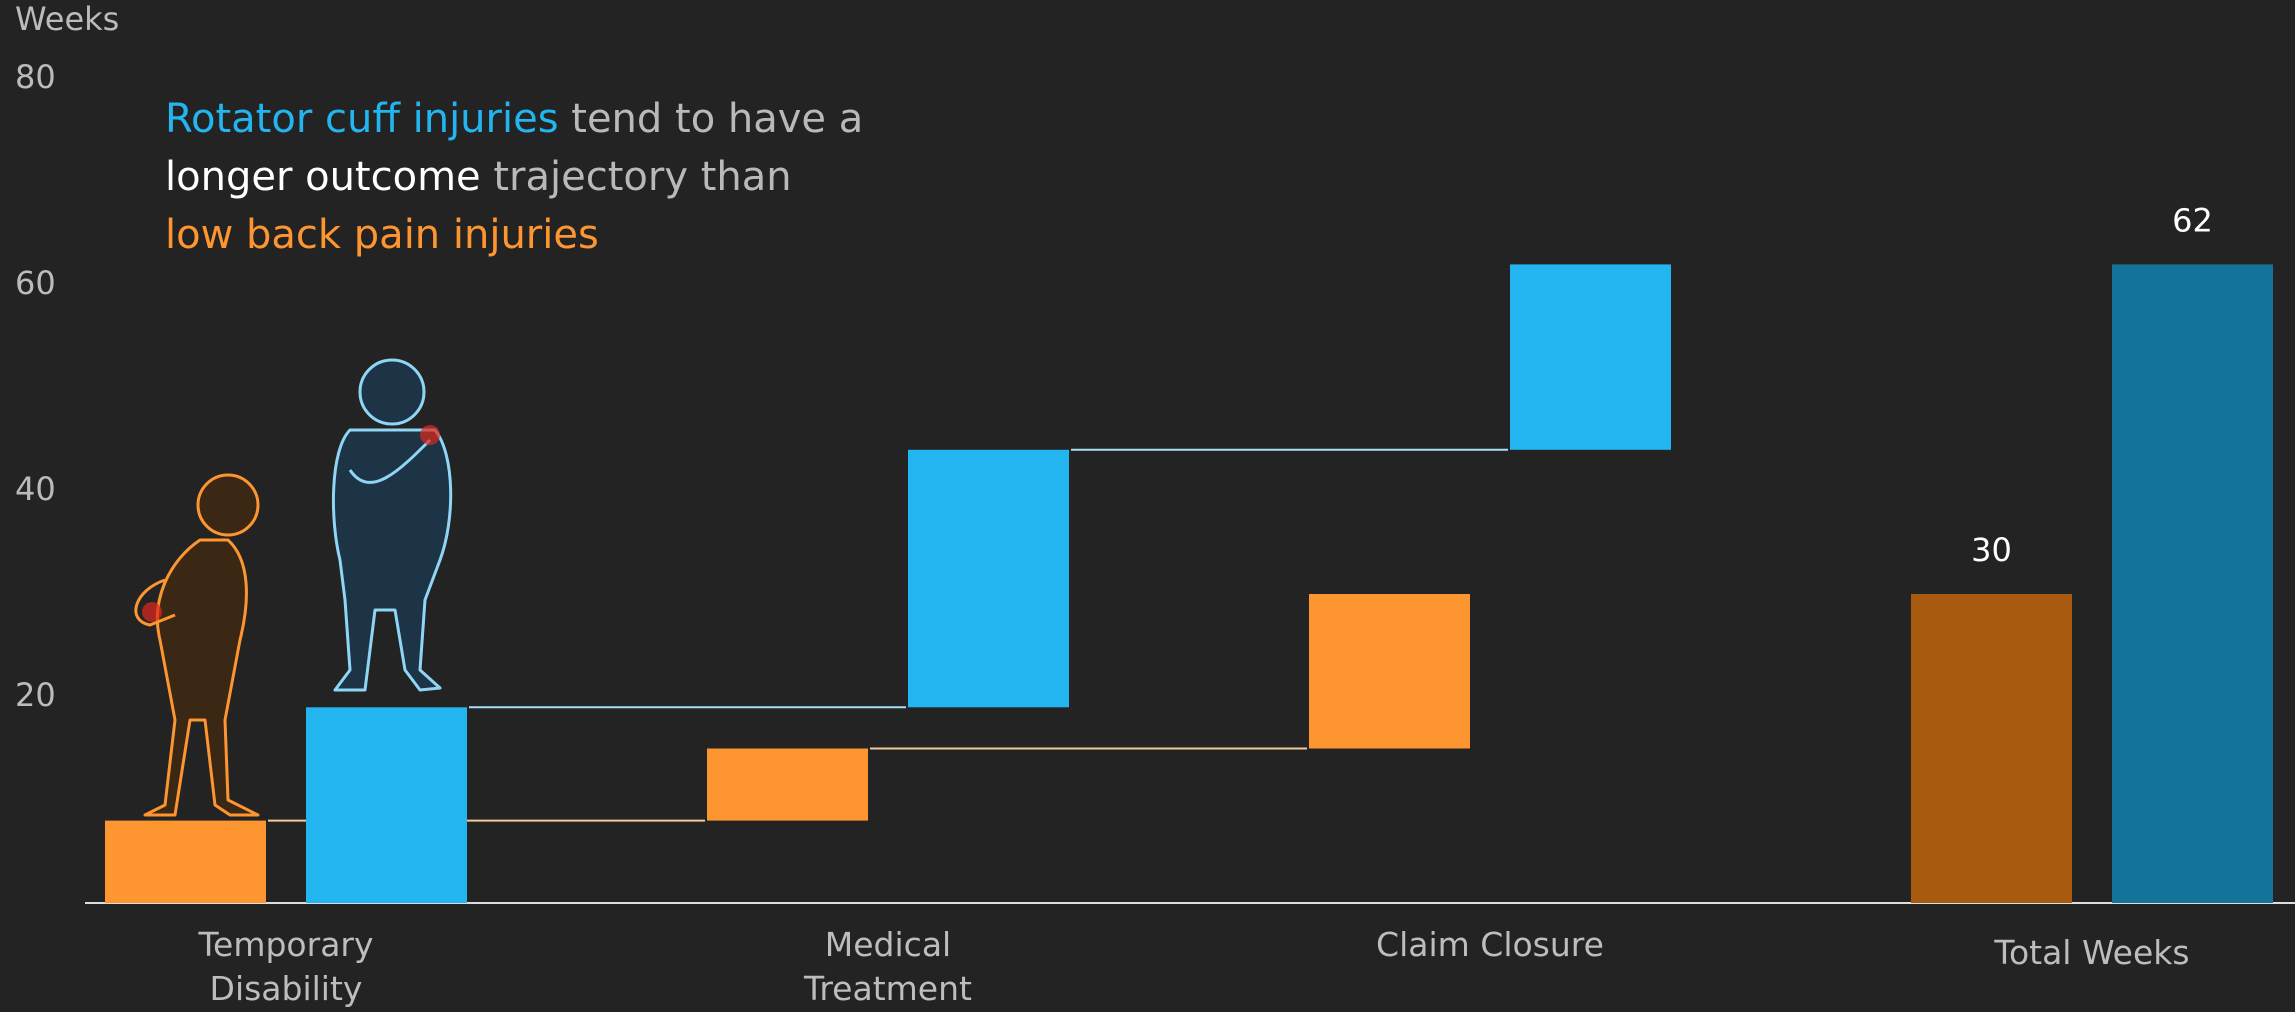 This screenshot has width=2295, height=1012. Describe the element at coordinates (67, 19) in the screenshot. I see `y-axis-label: Weeks` at that location.